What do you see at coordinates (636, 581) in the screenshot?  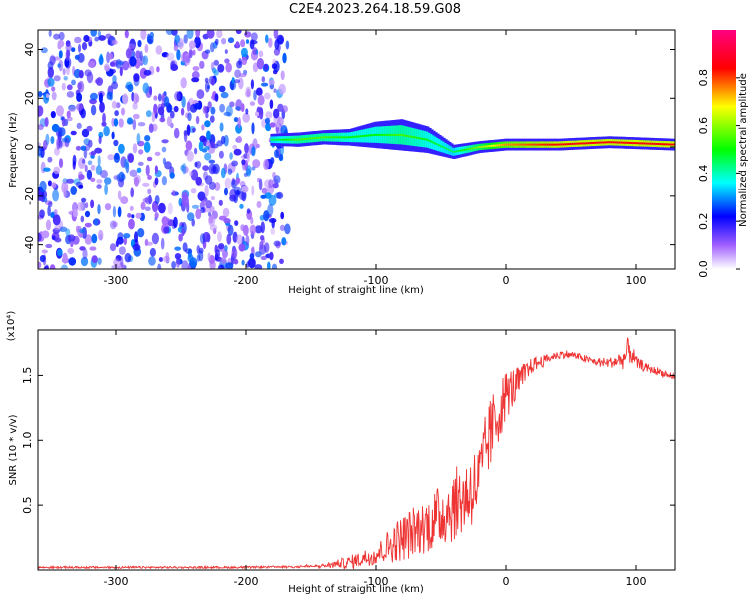 I see `x-tick-label: 100` at bounding box center [636, 581].